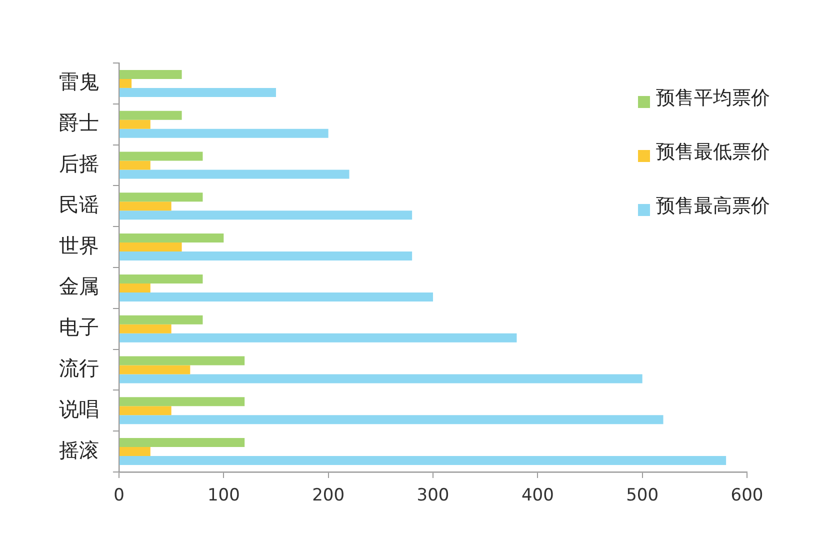 This screenshot has height=539, width=830. What do you see at coordinates (747, 496) in the screenshot?
I see `x-tick-label: 600` at bounding box center [747, 496].